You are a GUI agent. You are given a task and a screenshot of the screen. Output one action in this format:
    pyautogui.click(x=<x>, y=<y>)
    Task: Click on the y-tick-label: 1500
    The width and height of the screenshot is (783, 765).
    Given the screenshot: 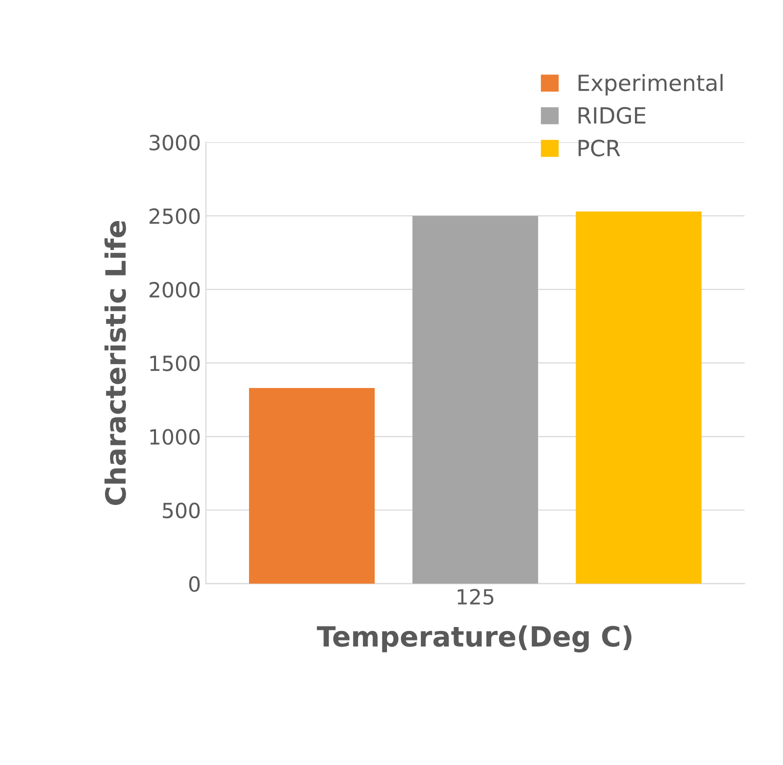 What is the action you would take?
    pyautogui.click(x=175, y=363)
    